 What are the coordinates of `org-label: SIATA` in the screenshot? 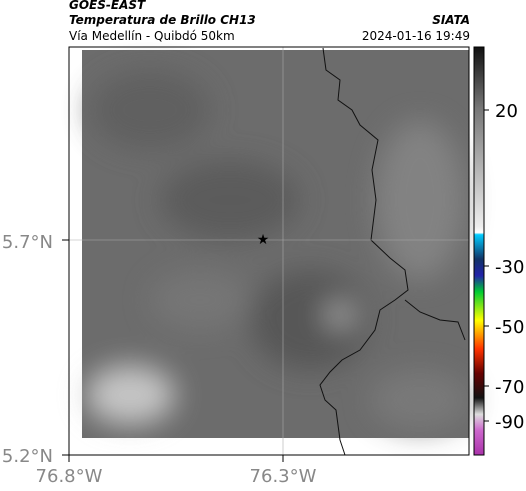 It's located at (451, 20).